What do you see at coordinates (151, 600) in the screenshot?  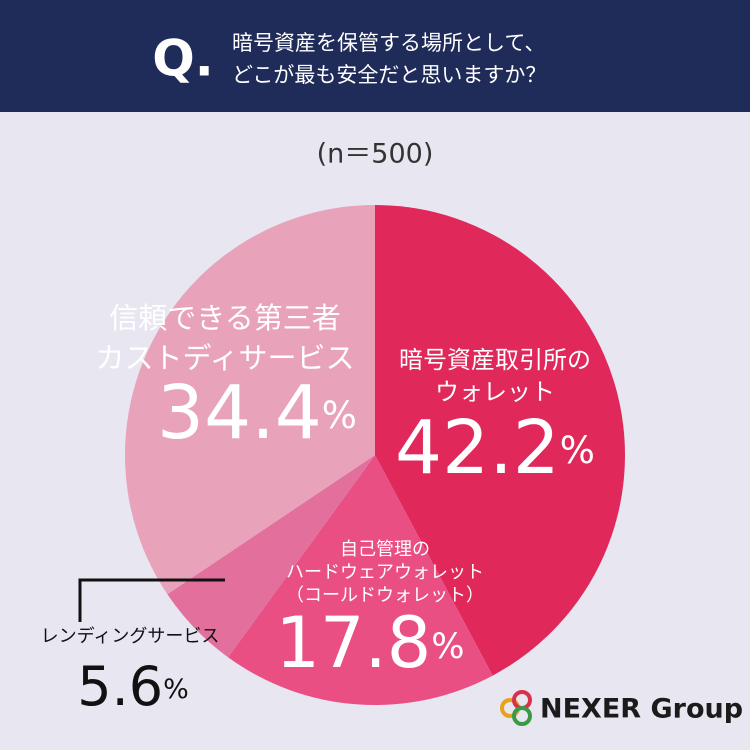 I see `callout-line` at bounding box center [151, 600].